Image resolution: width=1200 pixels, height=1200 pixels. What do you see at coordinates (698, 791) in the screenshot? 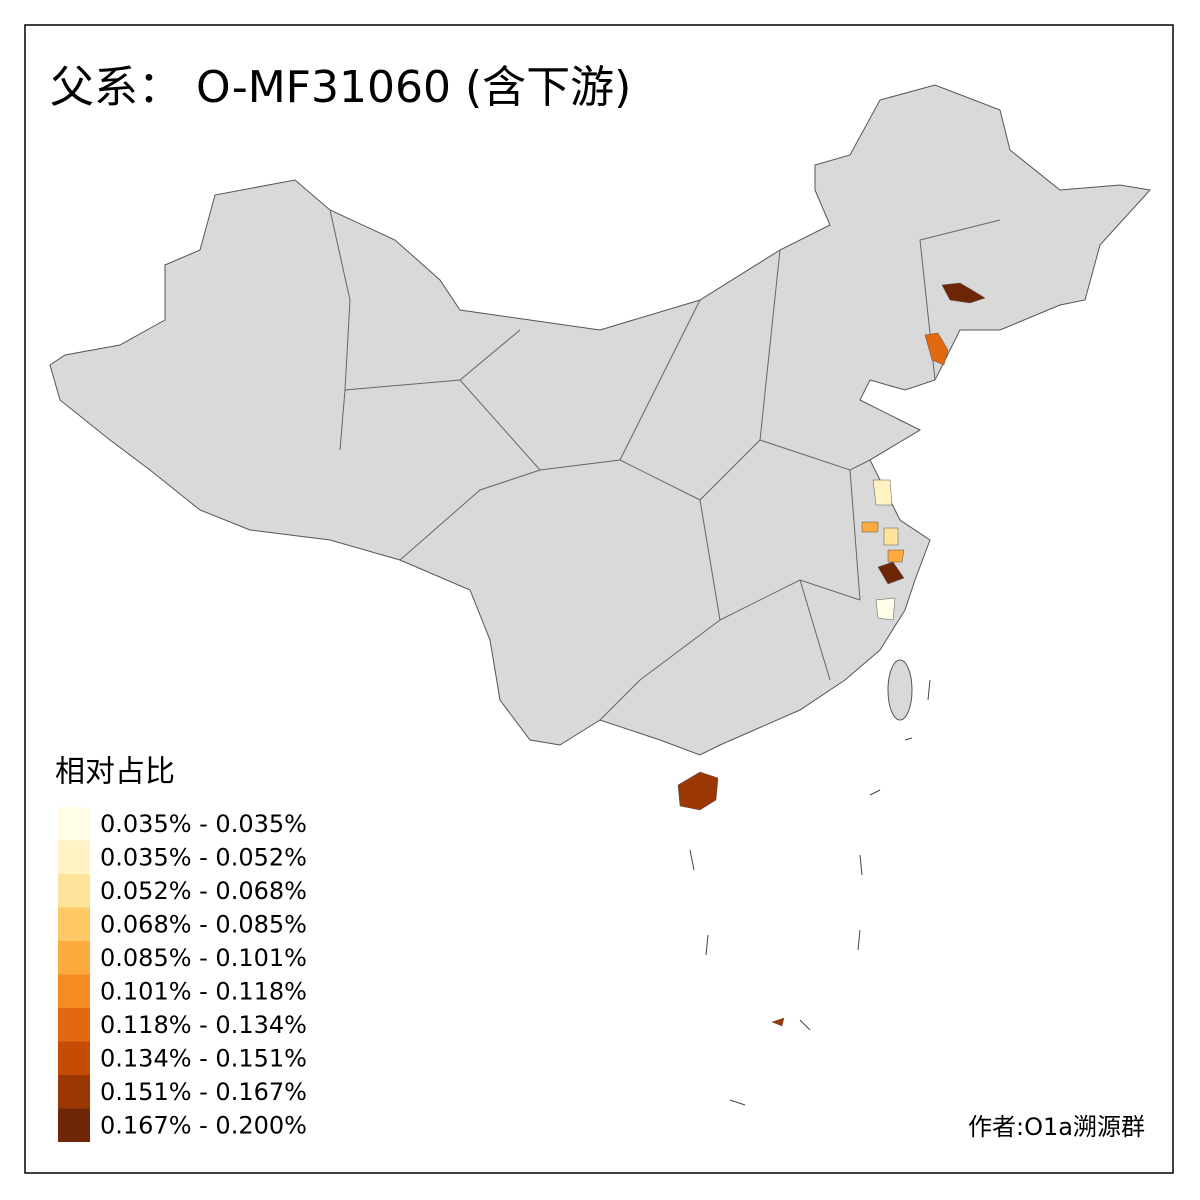
I see `hainan` at bounding box center [698, 791].